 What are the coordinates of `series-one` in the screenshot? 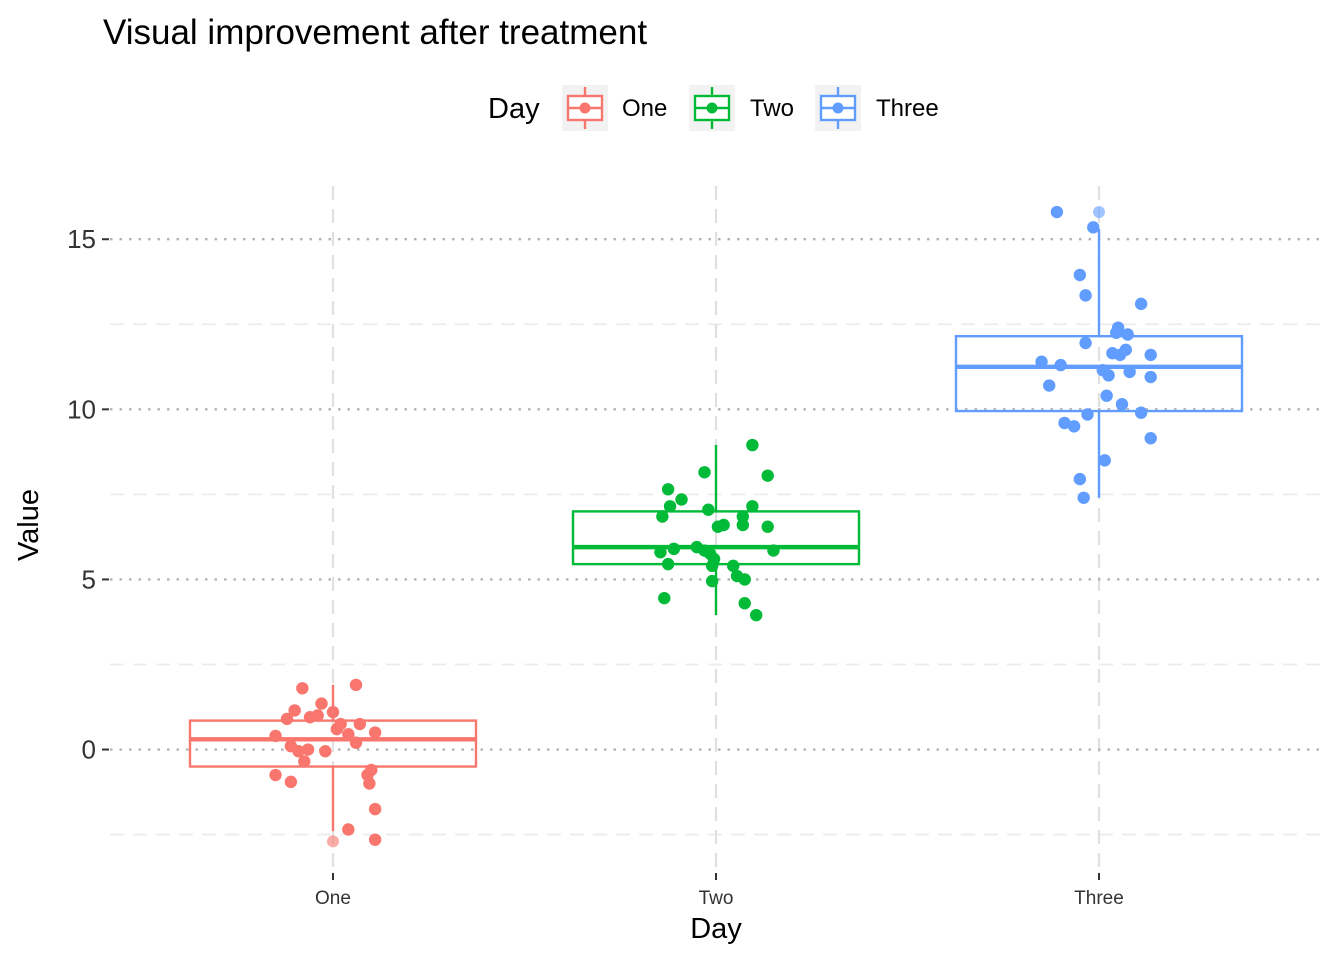 It's located at (333, 763).